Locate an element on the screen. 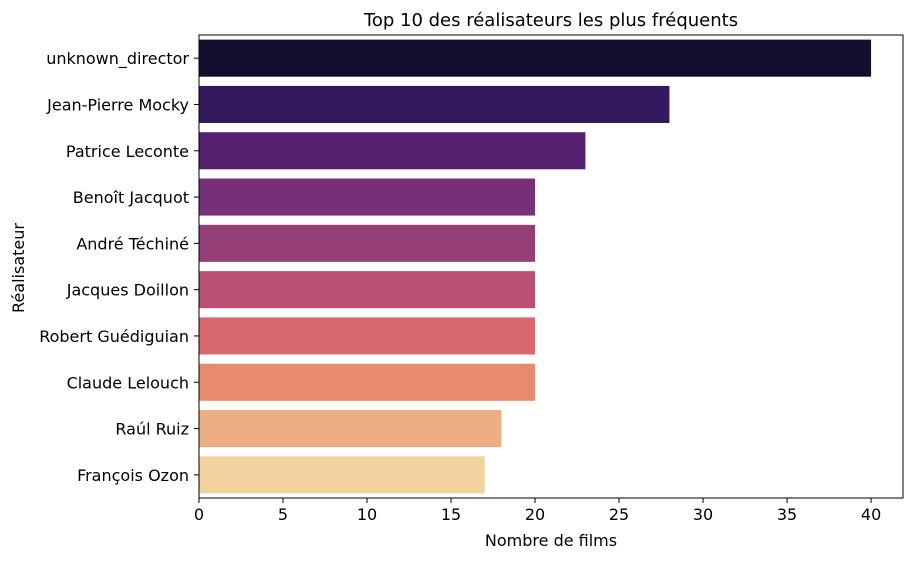  y-axis-title: Réalisateur is located at coordinates (18, 268).